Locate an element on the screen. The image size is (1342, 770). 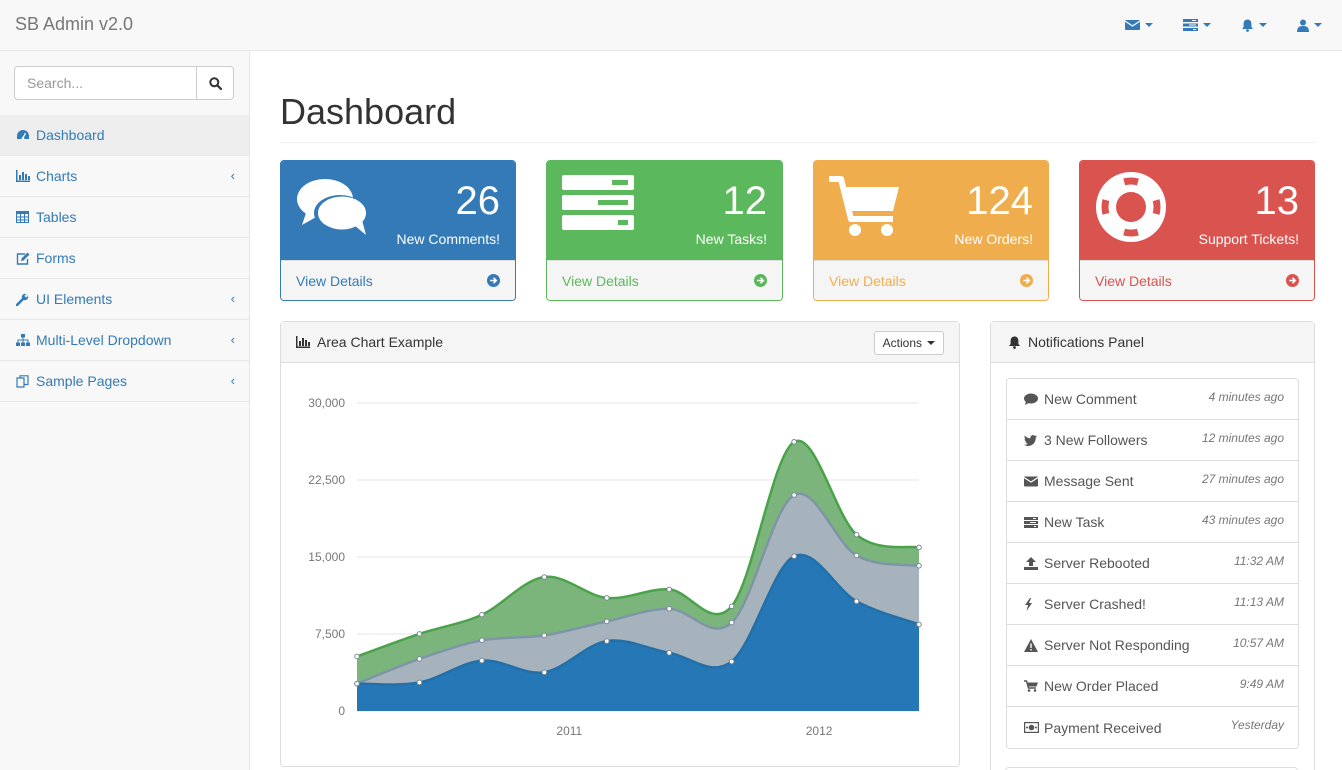
notification-item: Payment Received Yesterday is located at coordinates (1152, 727).